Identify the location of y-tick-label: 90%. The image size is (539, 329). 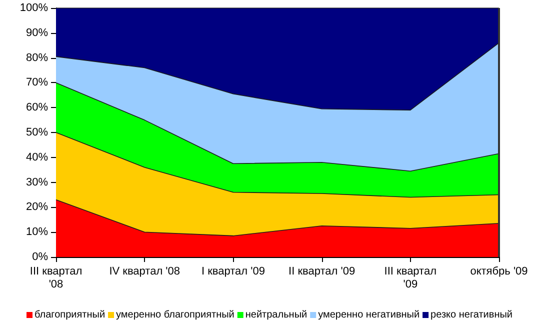
(37, 32).